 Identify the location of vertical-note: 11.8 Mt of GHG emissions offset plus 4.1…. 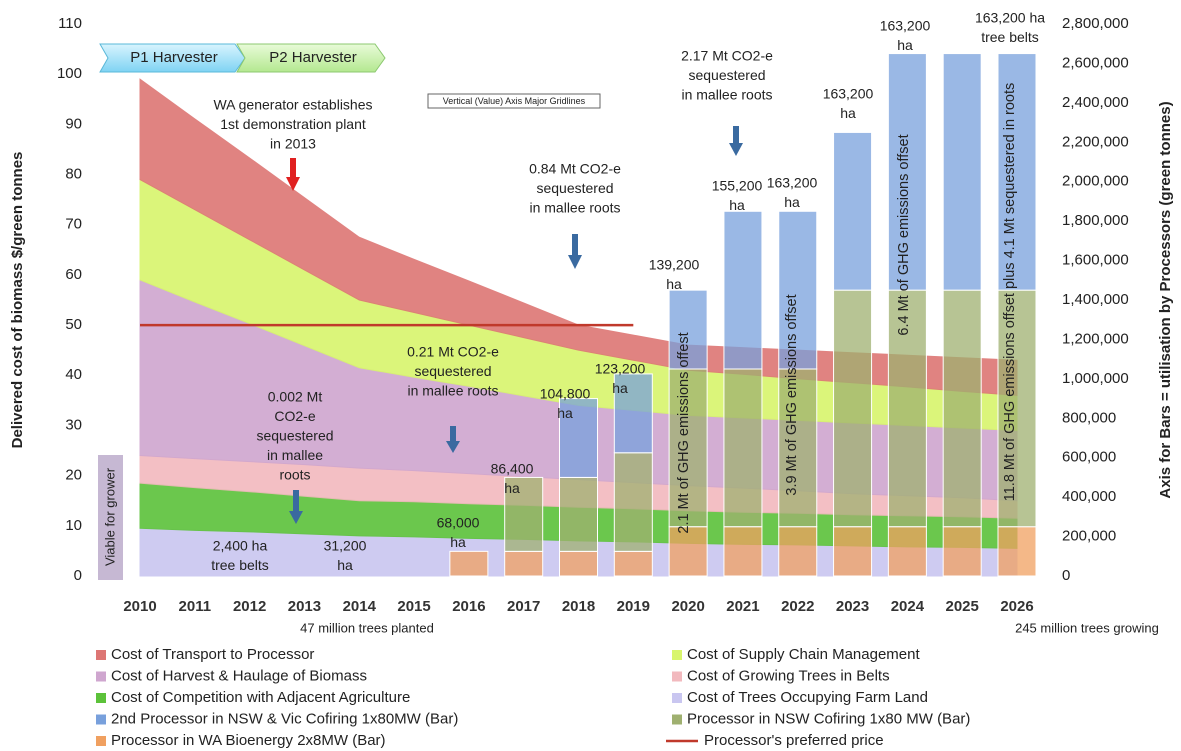
(1010, 292).